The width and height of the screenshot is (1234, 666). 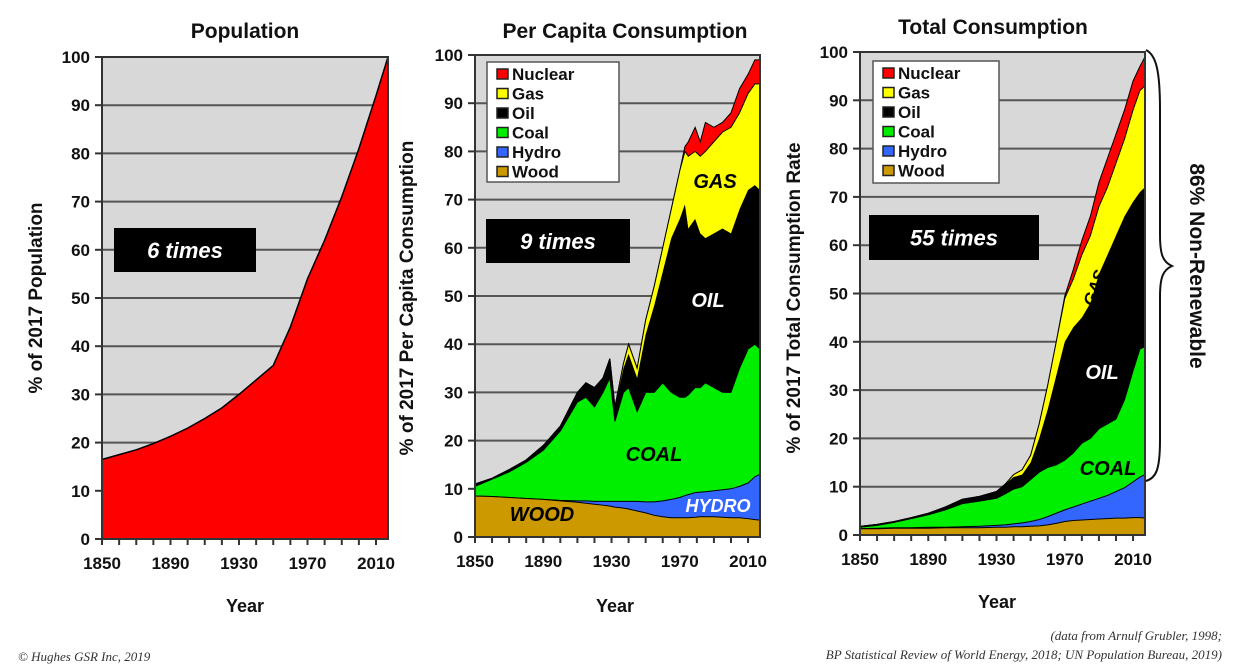 What do you see at coordinates (888, 151) in the screenshot?
I see `legend-swatch-hydro` at bounding box center [888, 151].